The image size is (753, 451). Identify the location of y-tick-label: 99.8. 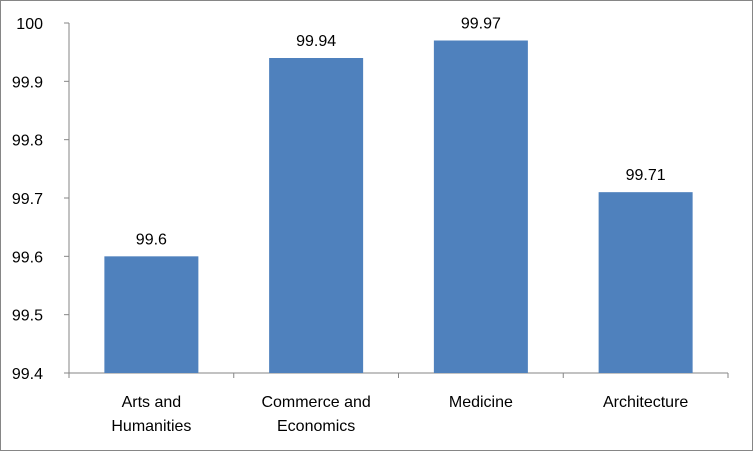
(27, 141).